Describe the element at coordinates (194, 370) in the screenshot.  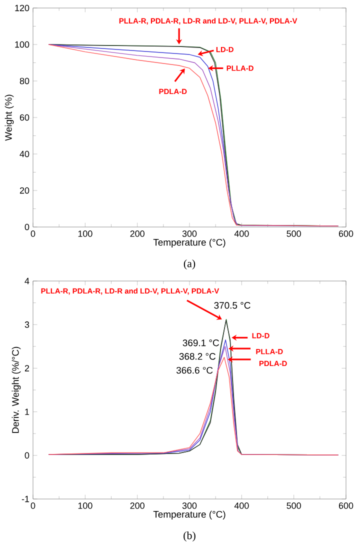
I see `annotation: 366.6 °C` at that location.